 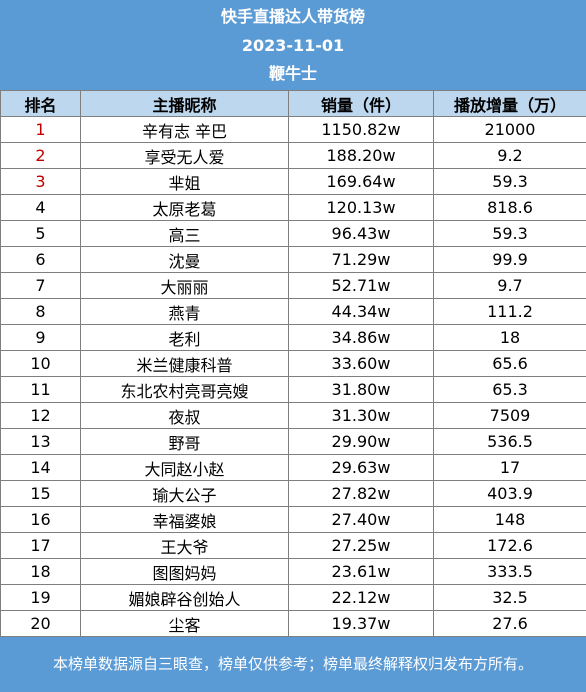 I want to click on streamer-name-cell: 大丽丽, so click(x=184, y=285).